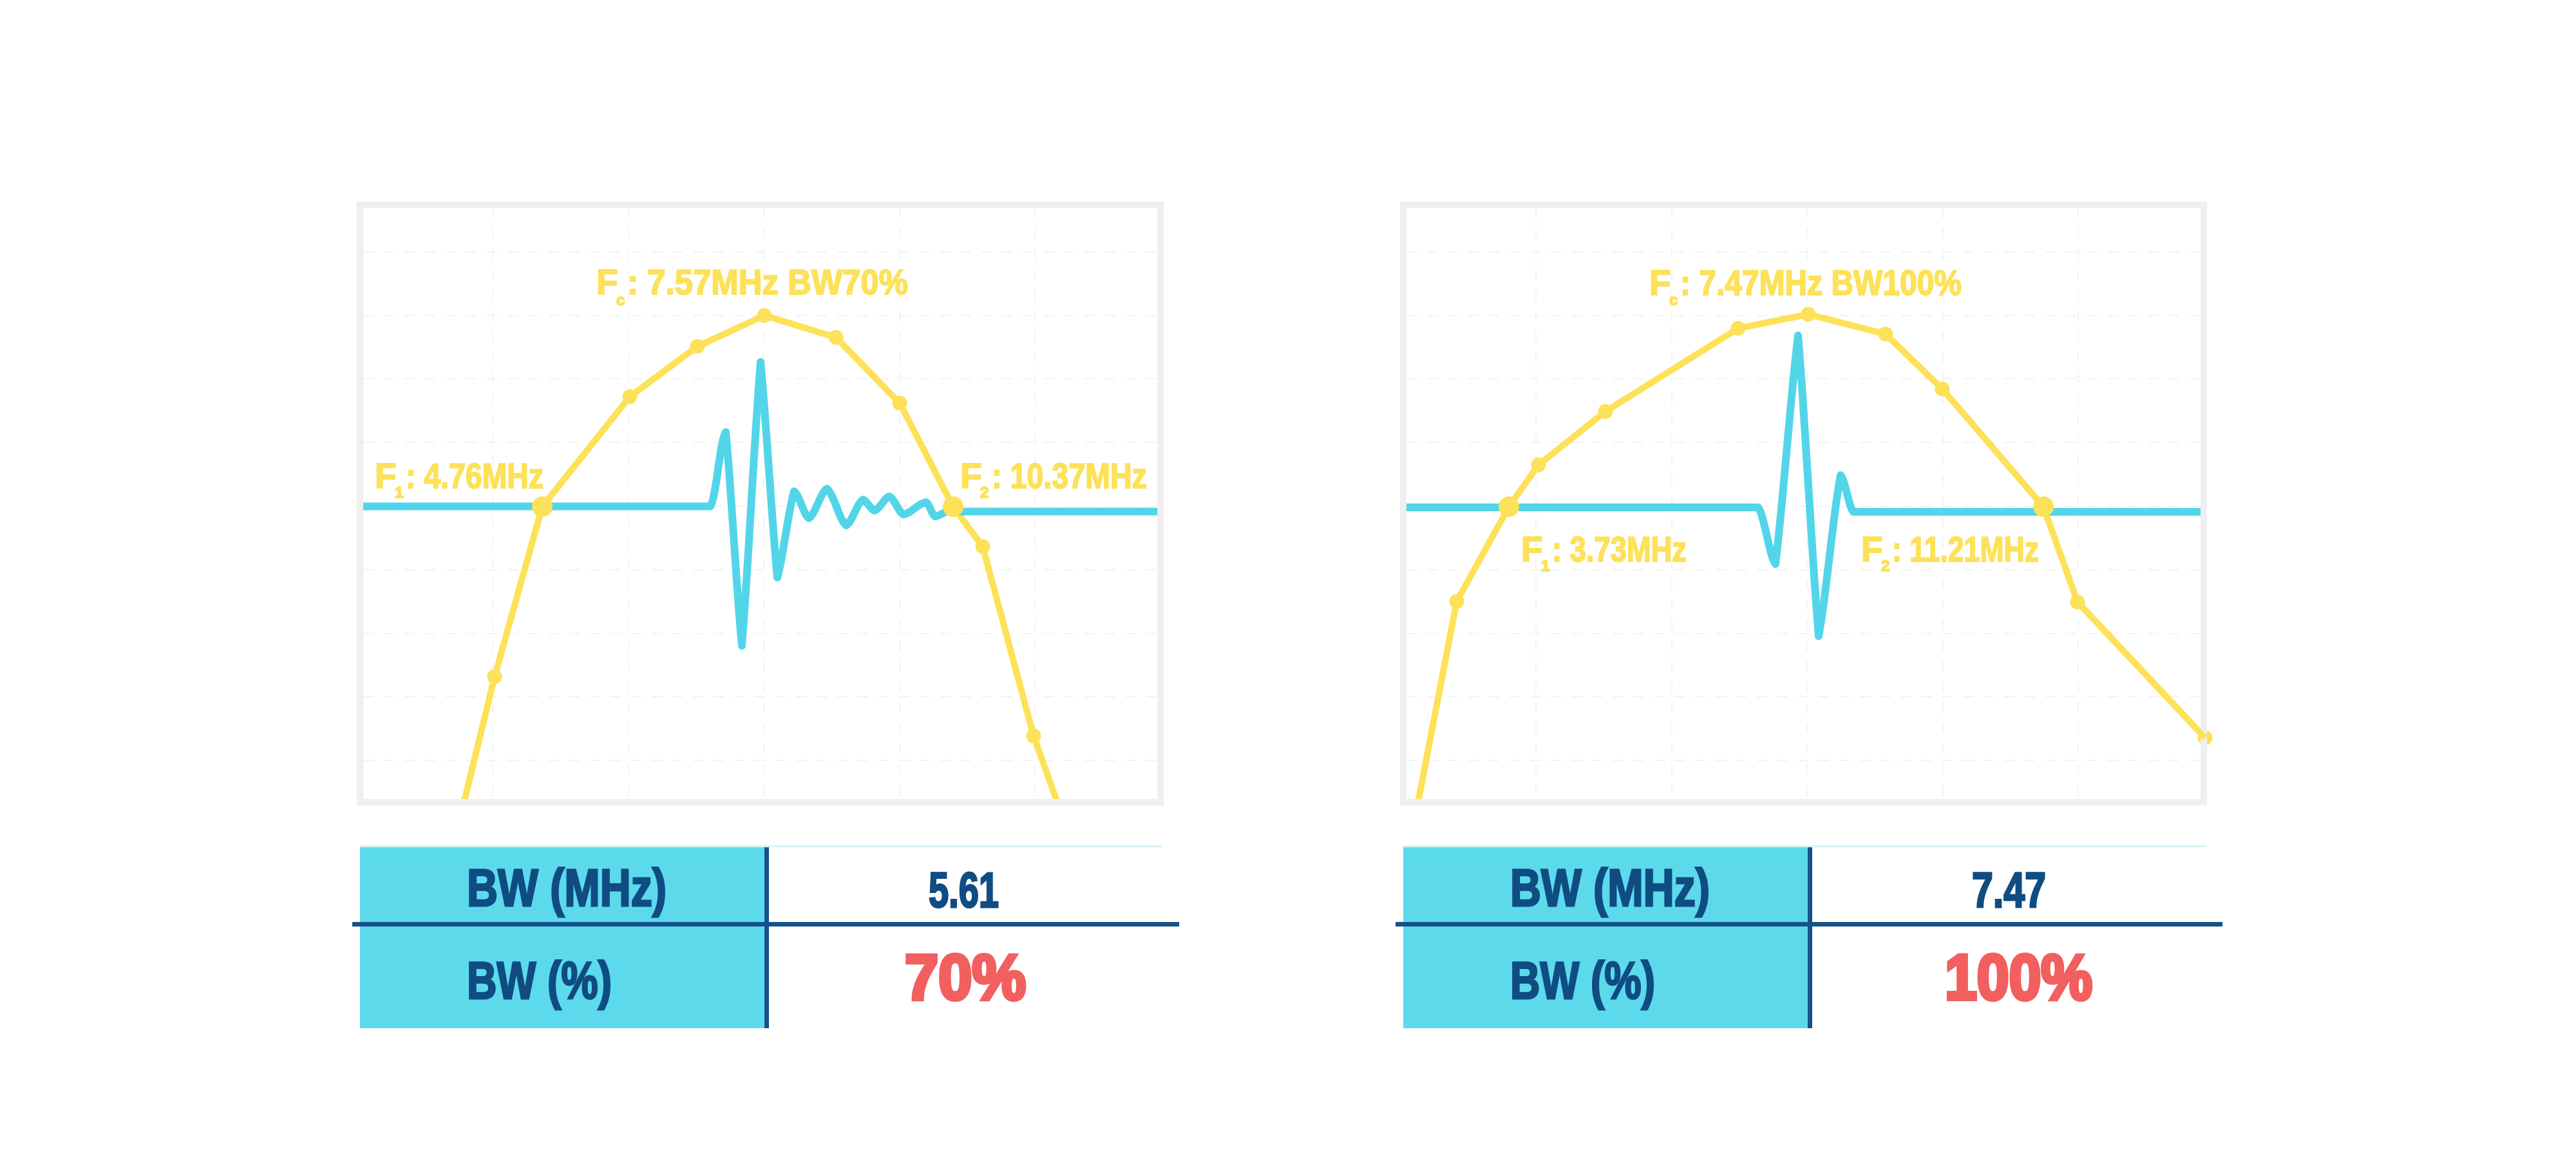 This screenshot has height=1157, width=2576. I want to click on svg-text: 7.47, so click(2009, 890).